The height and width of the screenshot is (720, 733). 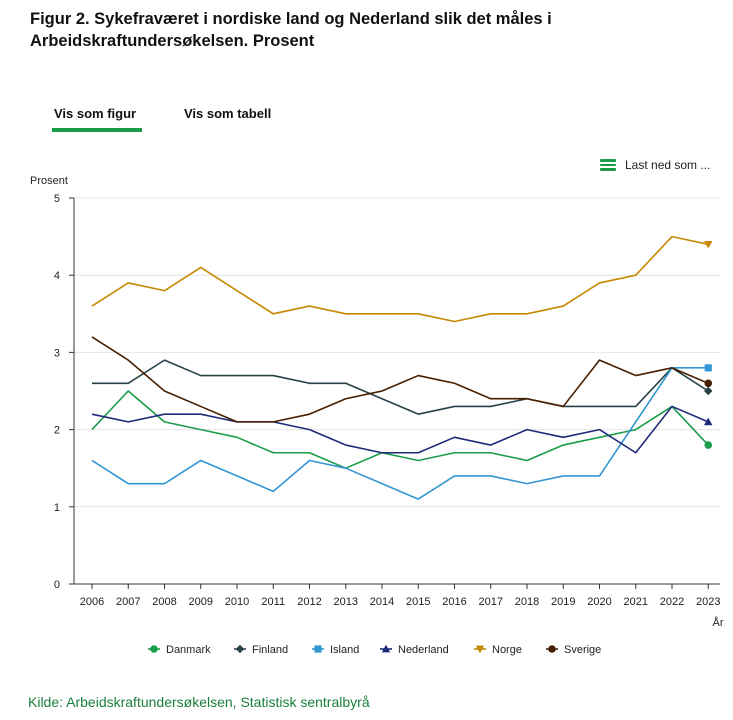 What do you see at coordinates (708, 602) in the screenshot?
I see `x-tick-label: 2023` at bounding box center [708, 602].